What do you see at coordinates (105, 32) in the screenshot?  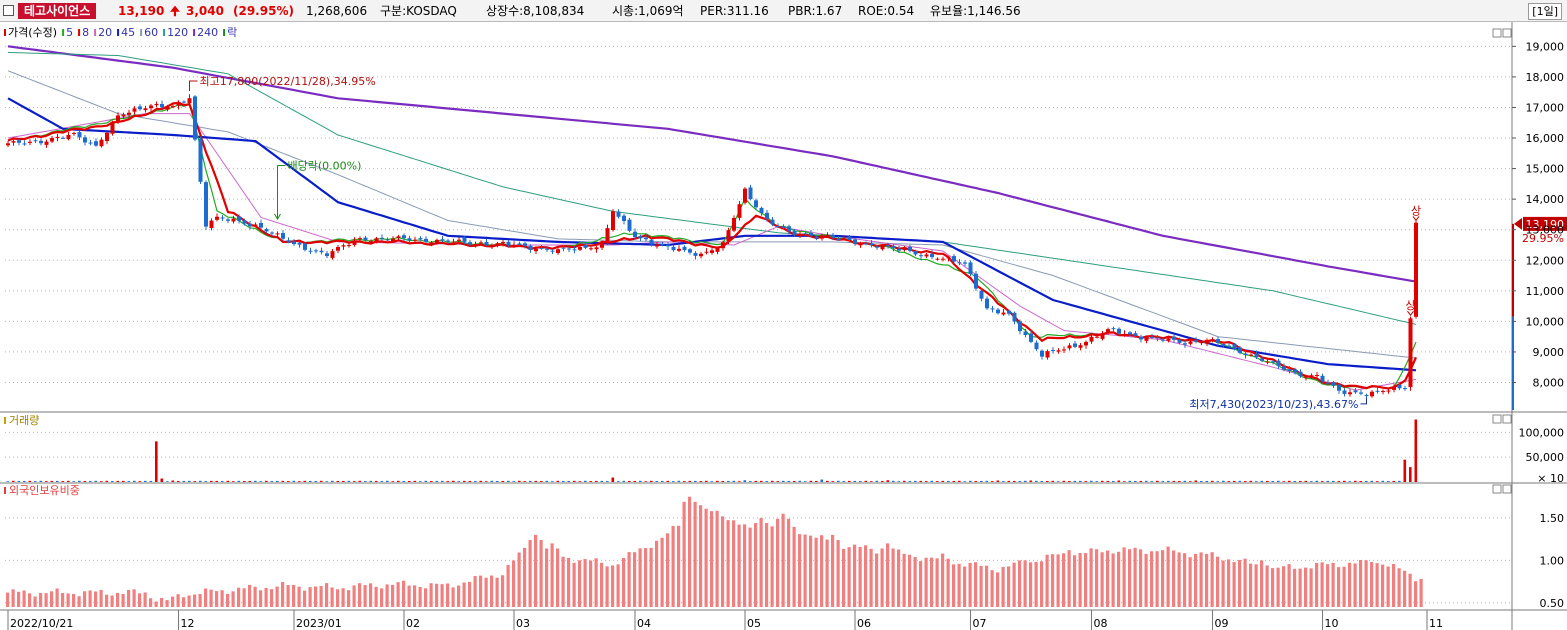 I see `legend-label-3: 20` at bounding box center [105, 32].